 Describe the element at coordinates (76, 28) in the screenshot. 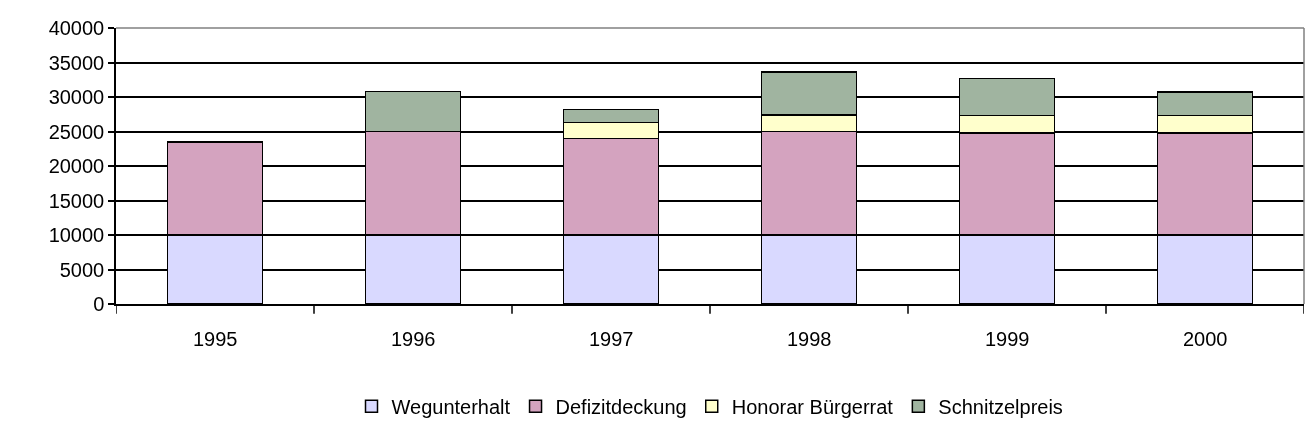

I see `y-tick-label: 40000` at that location.